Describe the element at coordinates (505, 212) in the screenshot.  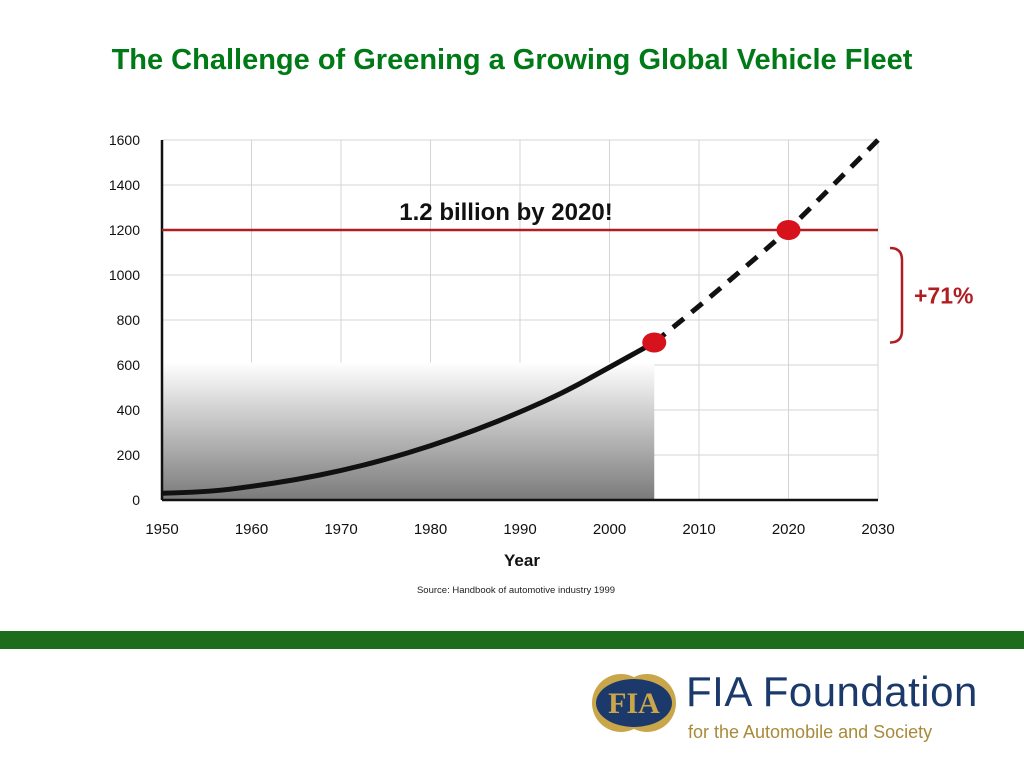
I see `reference-label: 1.2 billion by 2020!` at that location.